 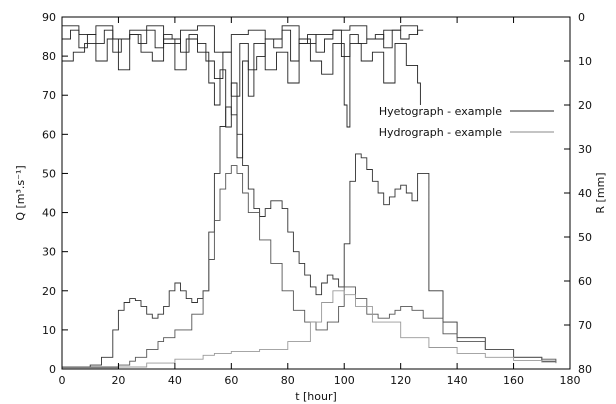 I want to click on y-axis-label: Q [m³.s⁻¹], so click(x=20, y=192).